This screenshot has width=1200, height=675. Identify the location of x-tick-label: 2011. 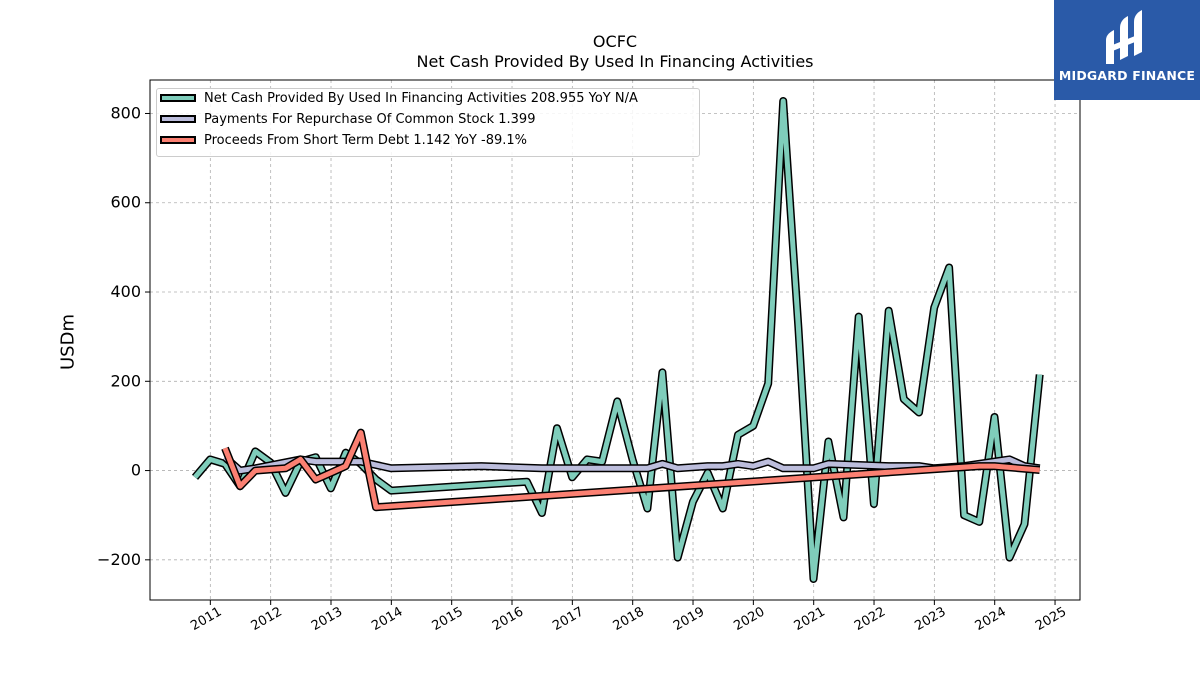
(206, 619).